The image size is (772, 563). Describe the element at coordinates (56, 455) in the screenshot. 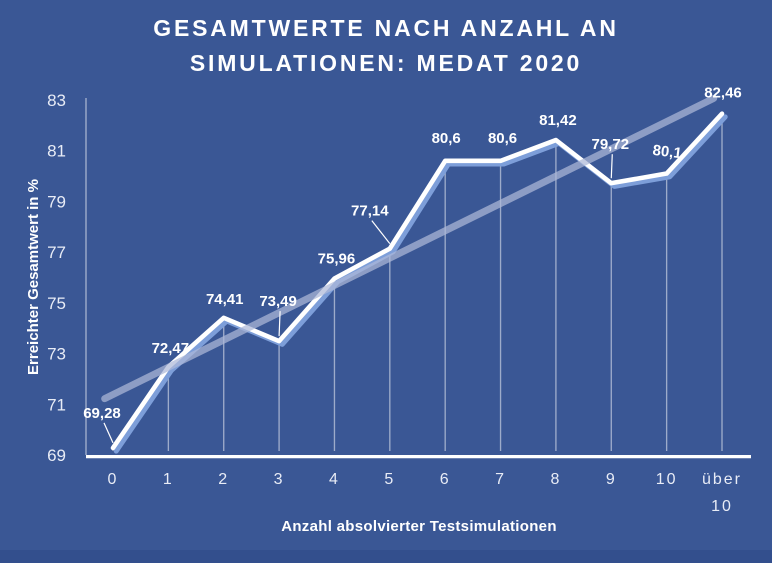

I see `y-tick-label: 69` at that location.